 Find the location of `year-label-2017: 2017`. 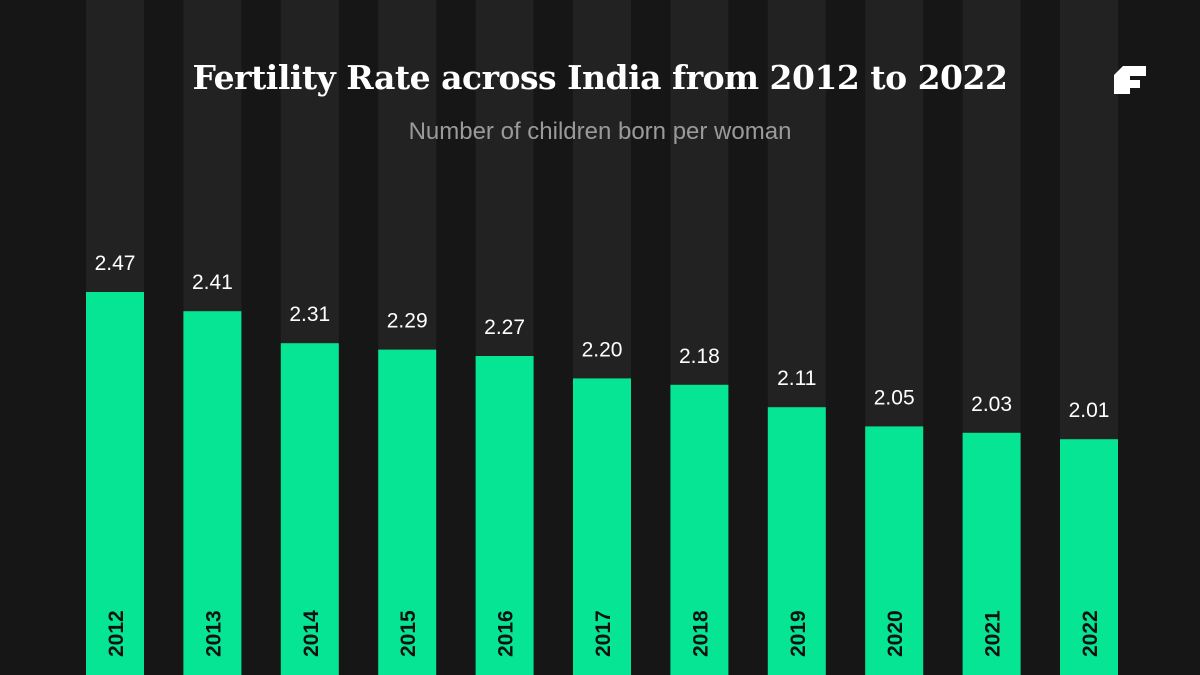

year-label-2017: 2017 is located at coordinates (603, 633).